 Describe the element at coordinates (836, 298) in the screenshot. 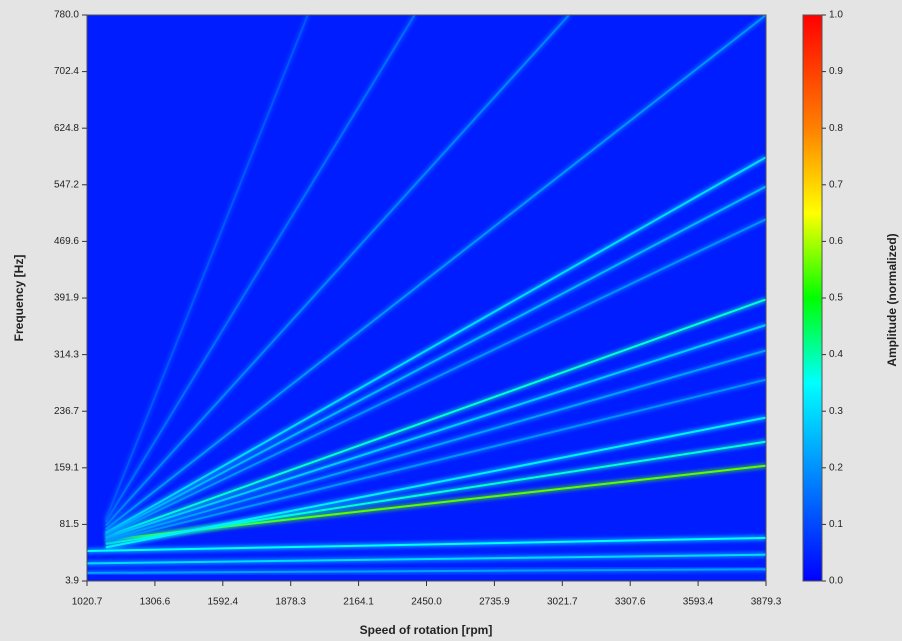

I see `colorbar-tick-label: 0.5` at that location.